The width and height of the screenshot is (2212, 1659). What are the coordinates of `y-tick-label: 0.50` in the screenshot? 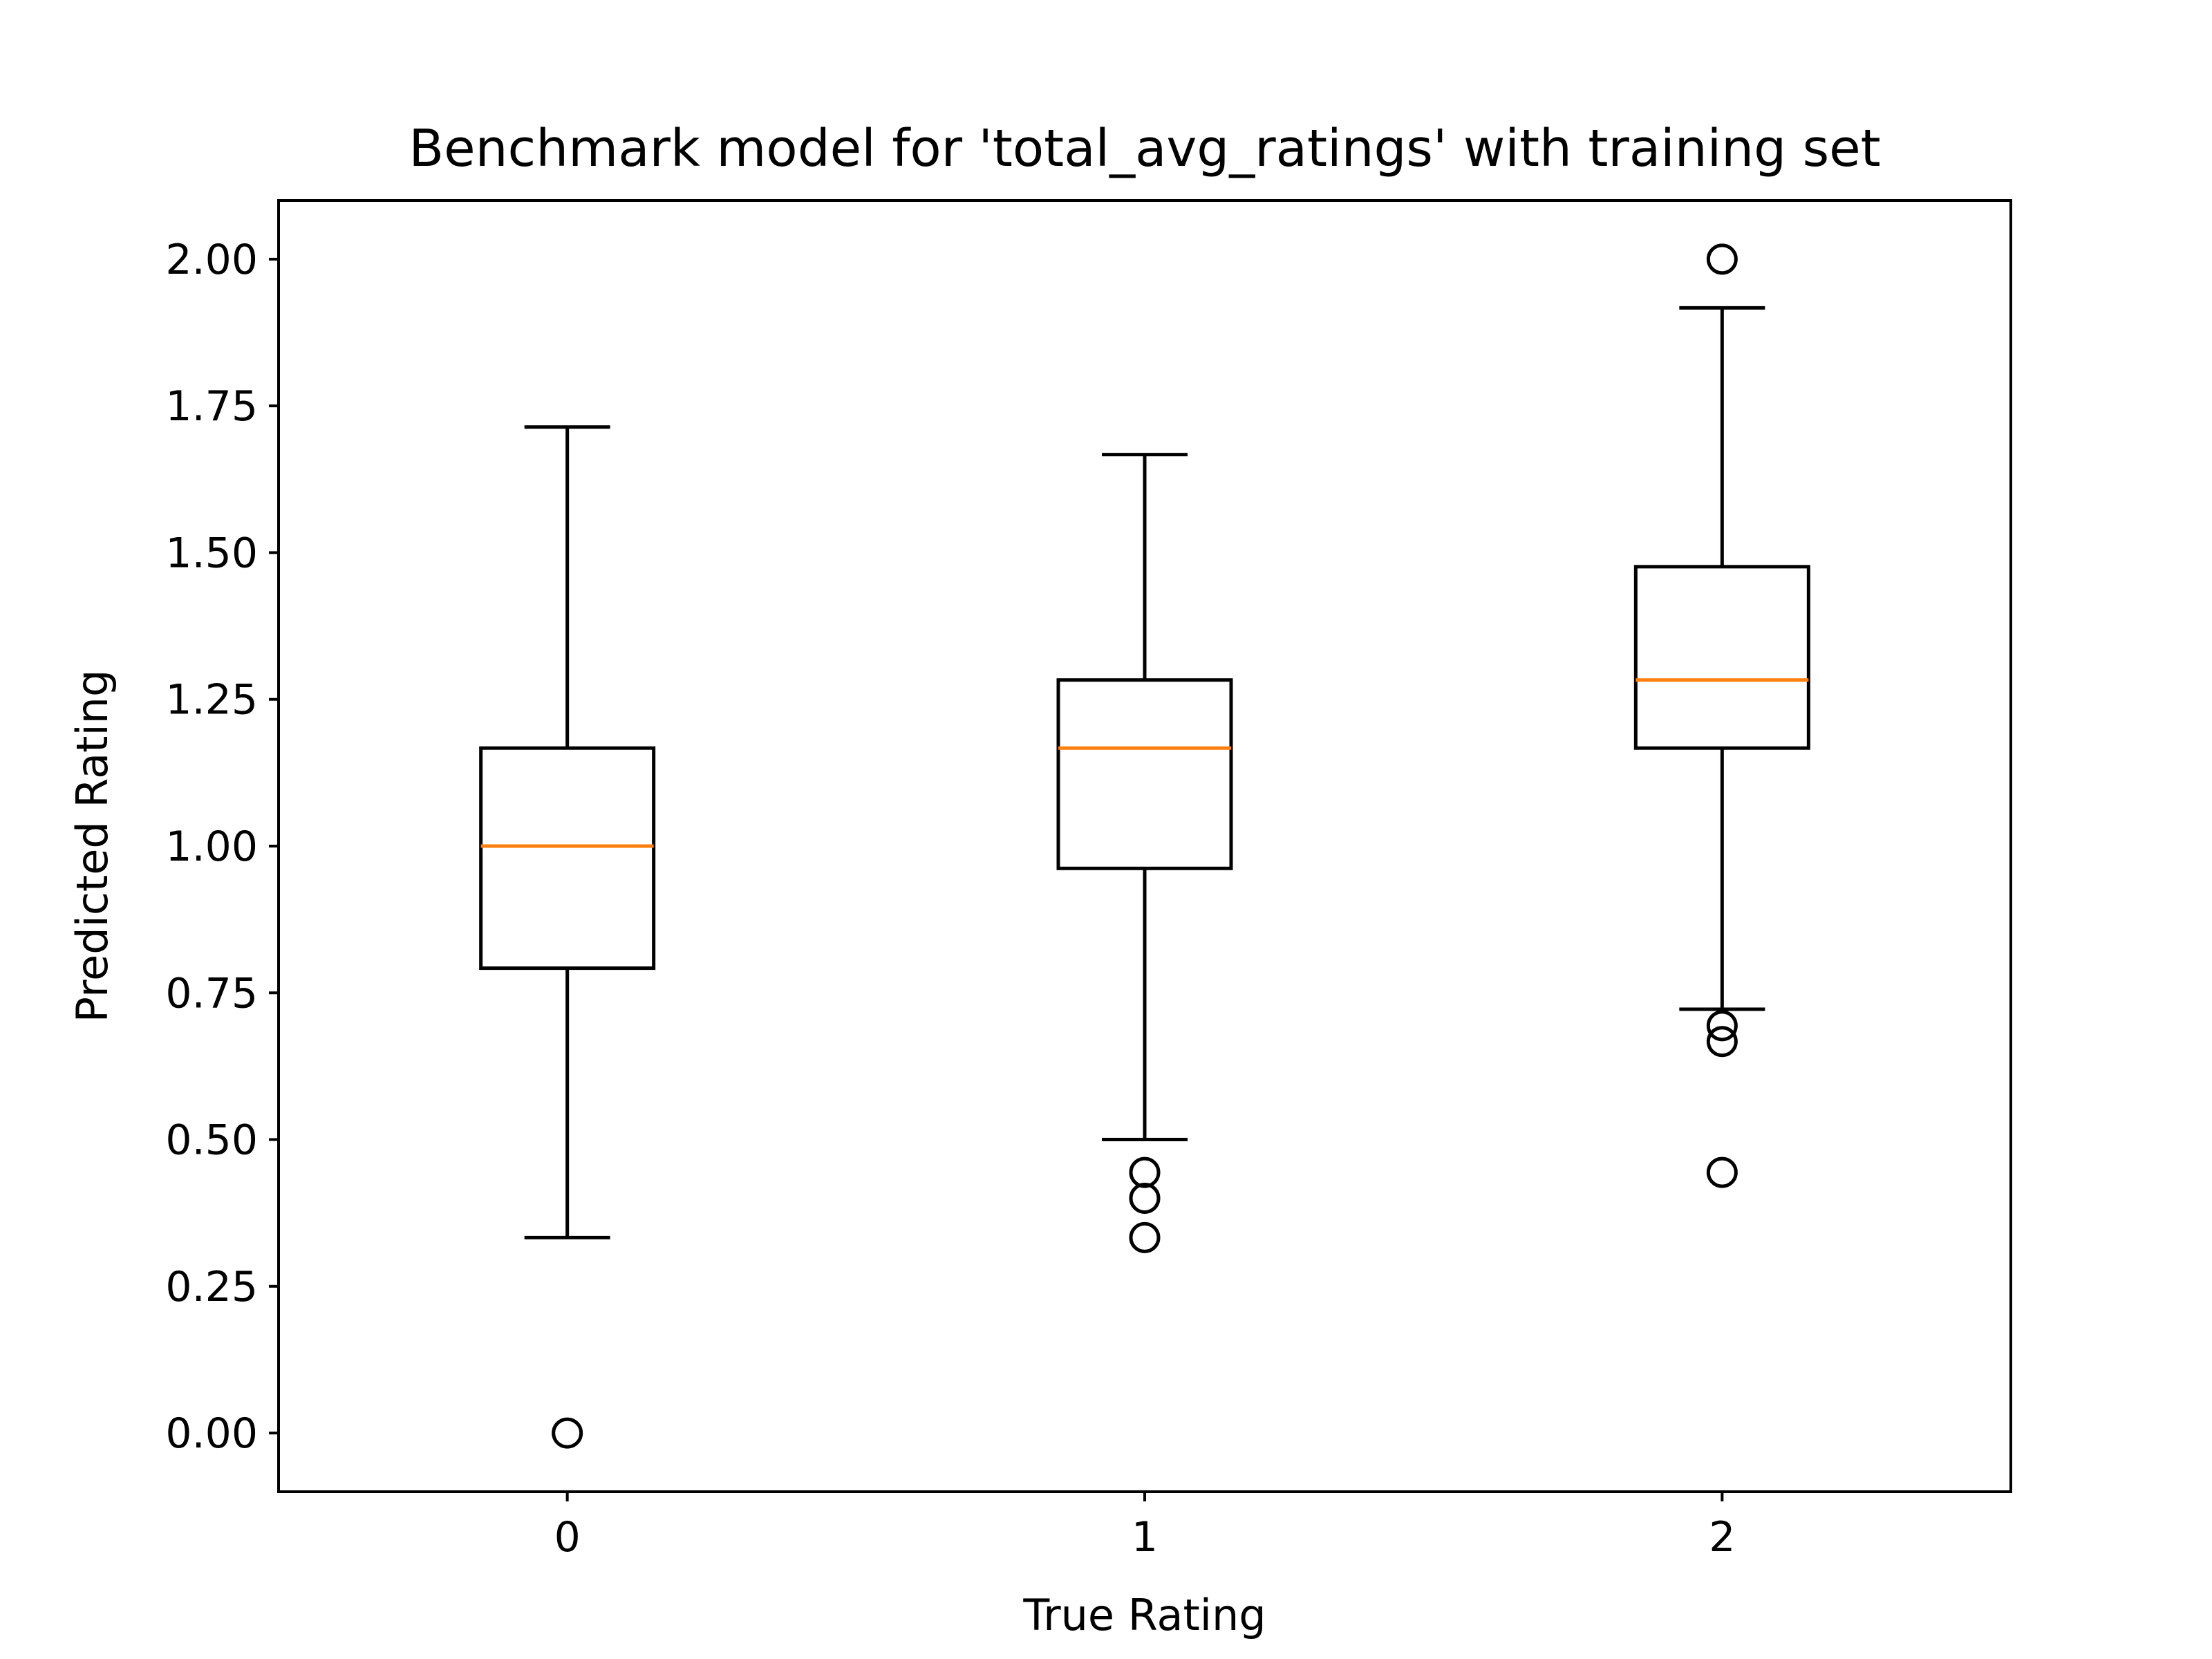 It's located at (211, 1140).